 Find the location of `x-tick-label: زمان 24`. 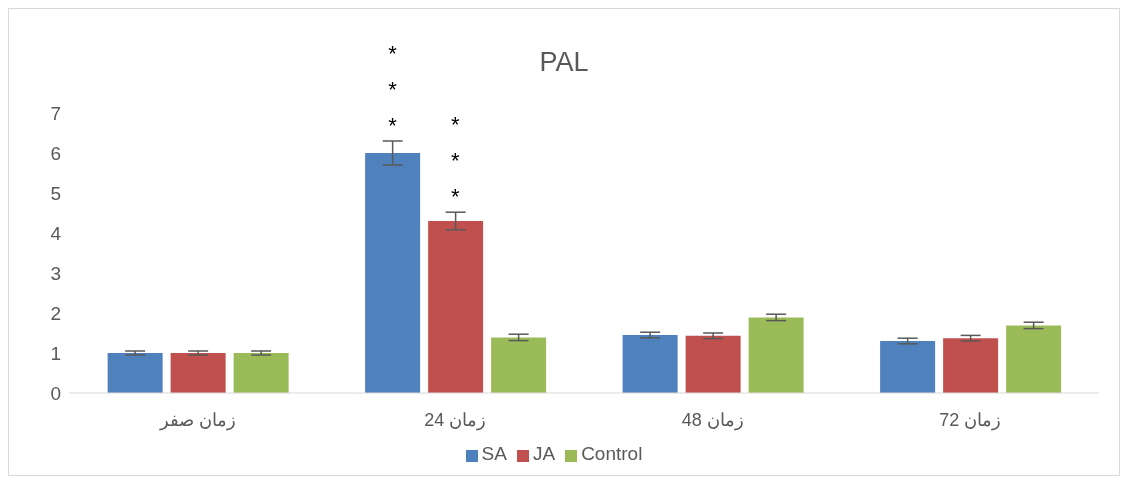

x-tick-label: زمان 24 is located at coordinates (455, 420).